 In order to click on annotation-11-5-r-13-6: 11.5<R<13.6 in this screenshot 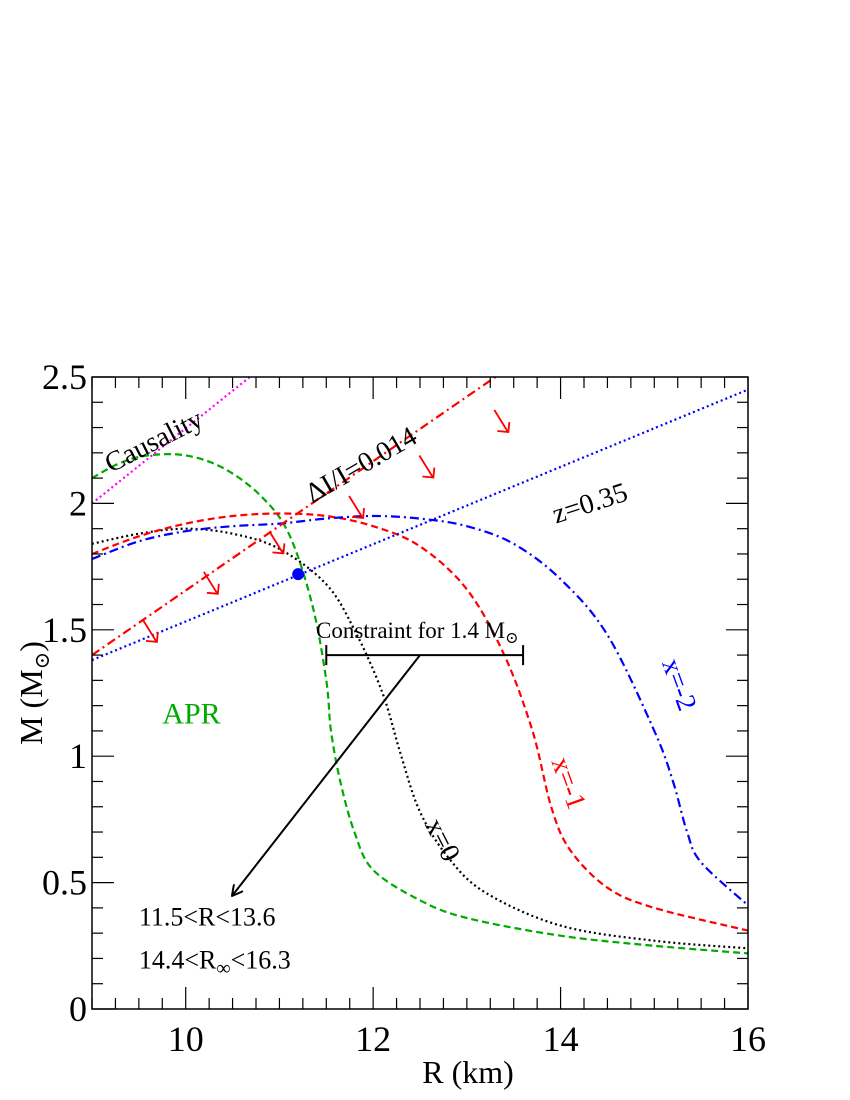, I will do `click(207, 917)`.